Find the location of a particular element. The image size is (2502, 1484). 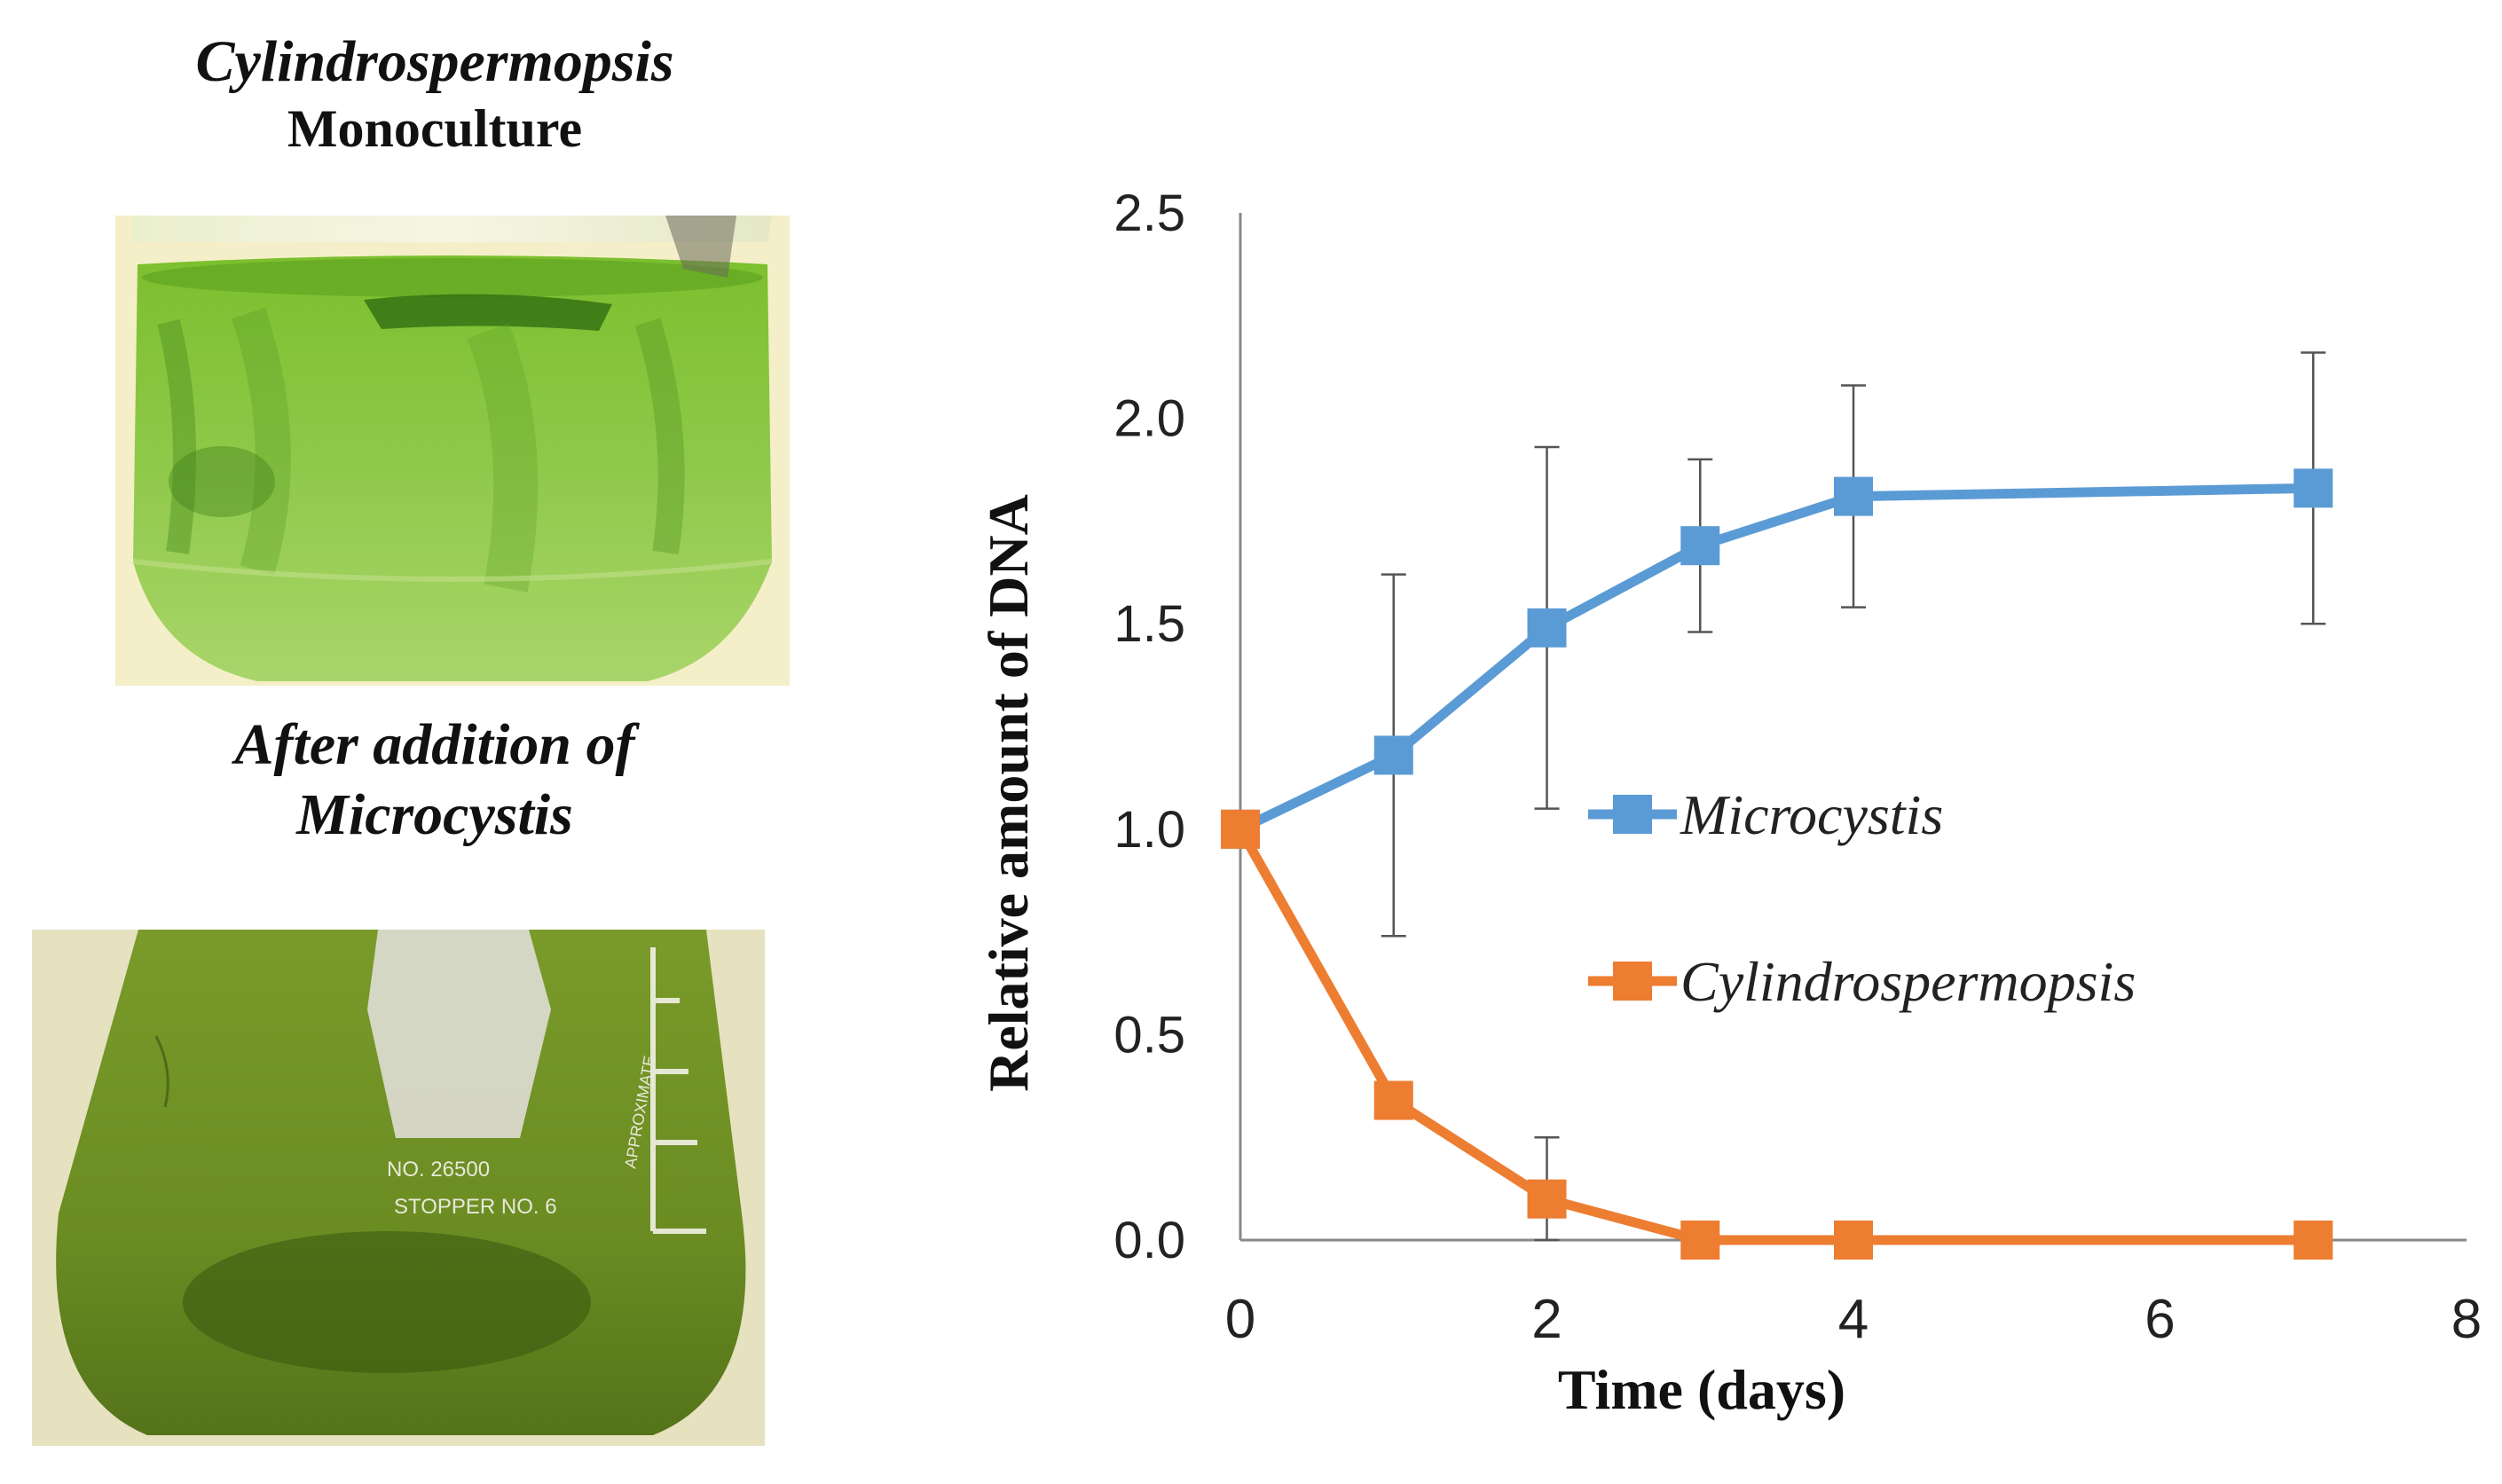

x-tick-labels: 0 2 4 6 8 is located at coordinates (1854, 1319).